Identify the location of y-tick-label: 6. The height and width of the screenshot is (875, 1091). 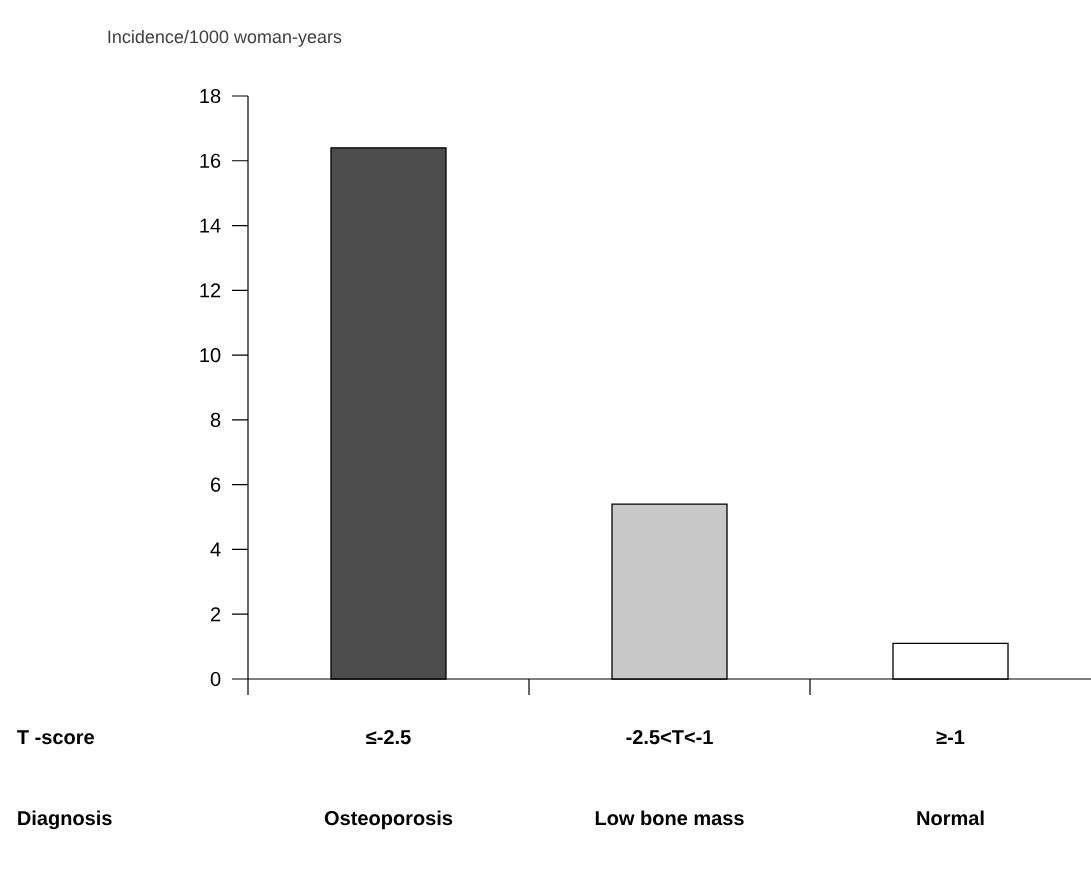
(216, 484).